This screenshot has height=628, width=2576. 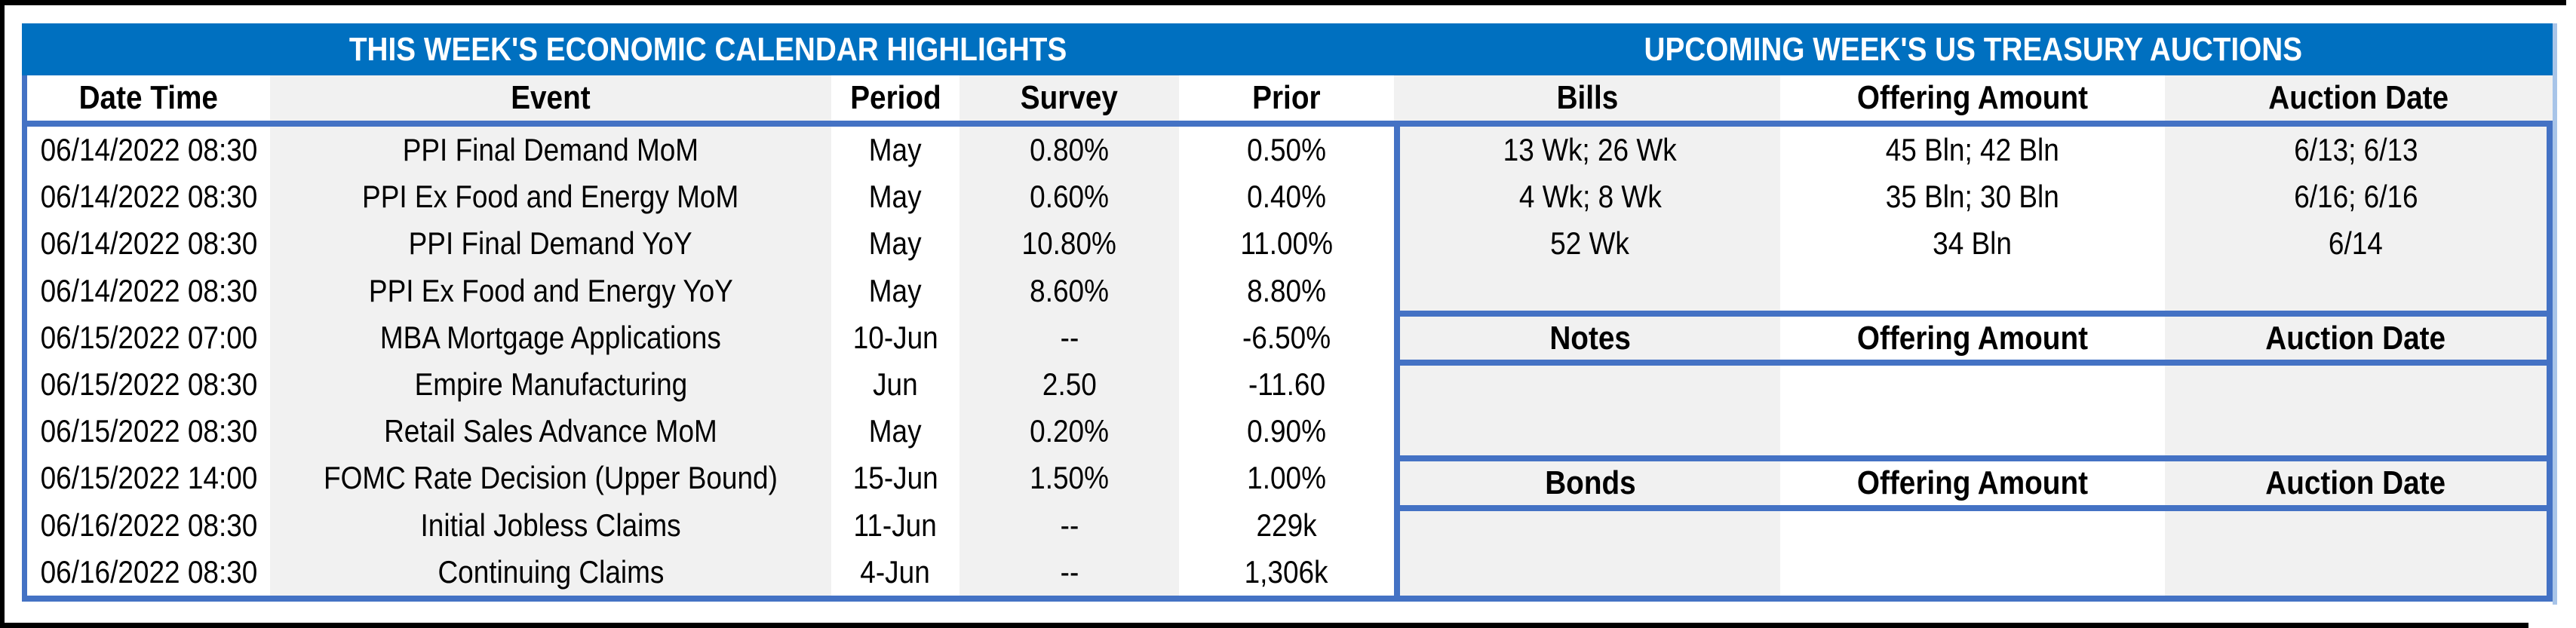 What do you see at coordinates (1286, 478) in the screenshot?
I see `cell-prior: 1.00%` at bounding box center [1286, 478].